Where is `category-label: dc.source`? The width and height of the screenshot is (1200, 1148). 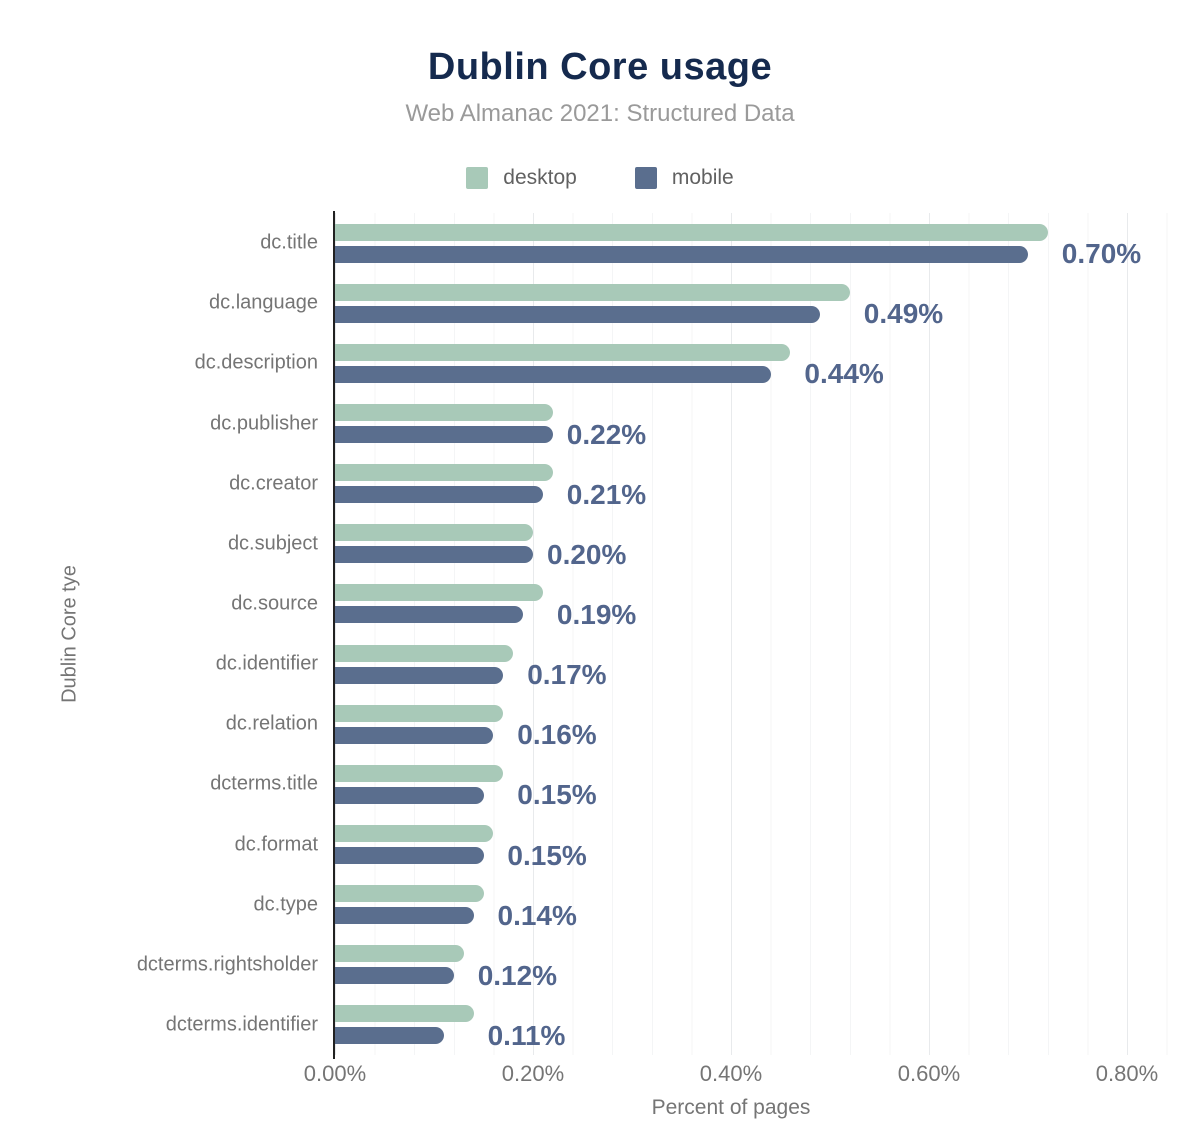 category-label: dc.source is located at coordinates (274, 603).